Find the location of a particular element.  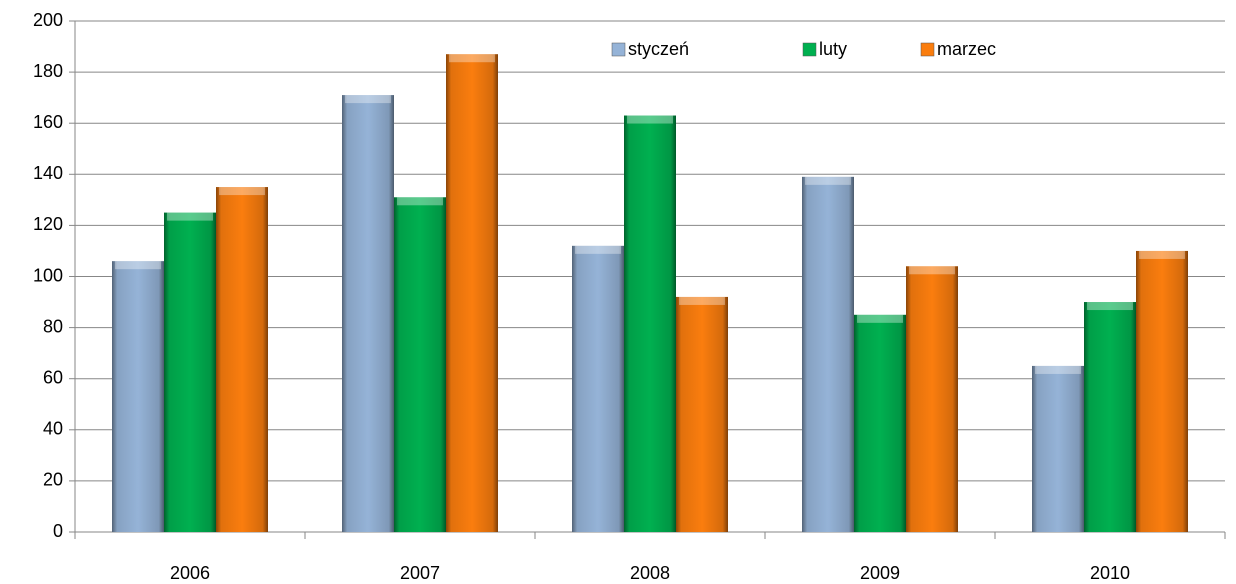

y-tick-label: 160 is located at coordinates (48, 122).